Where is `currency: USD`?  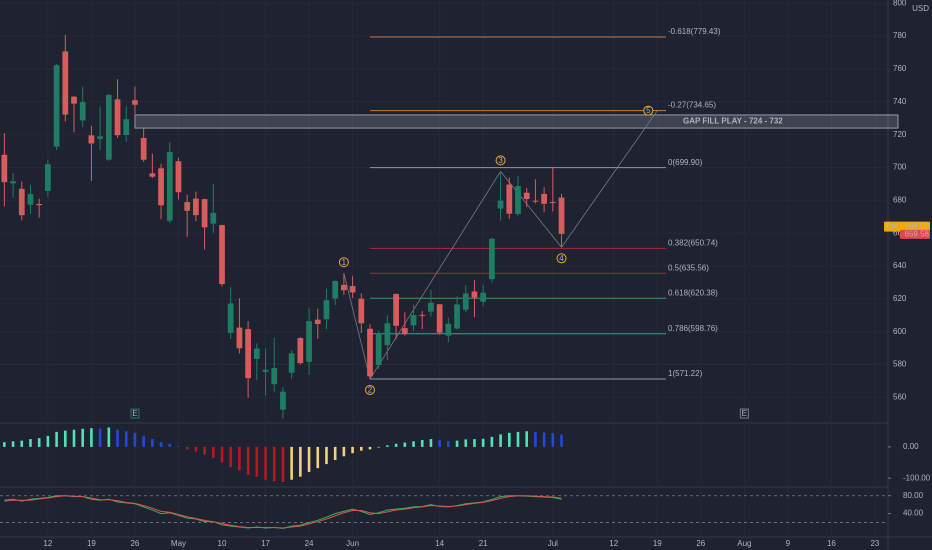
currency: USD is located at coordinates (920, 8).